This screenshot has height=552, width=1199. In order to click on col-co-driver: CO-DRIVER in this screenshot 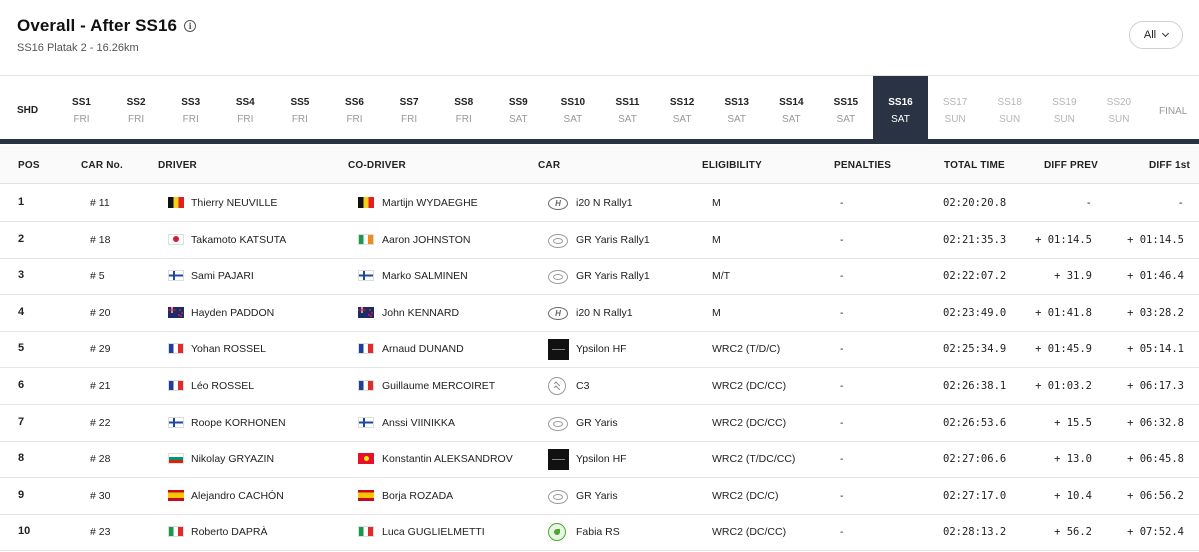, I will do `click(377, 165)`.